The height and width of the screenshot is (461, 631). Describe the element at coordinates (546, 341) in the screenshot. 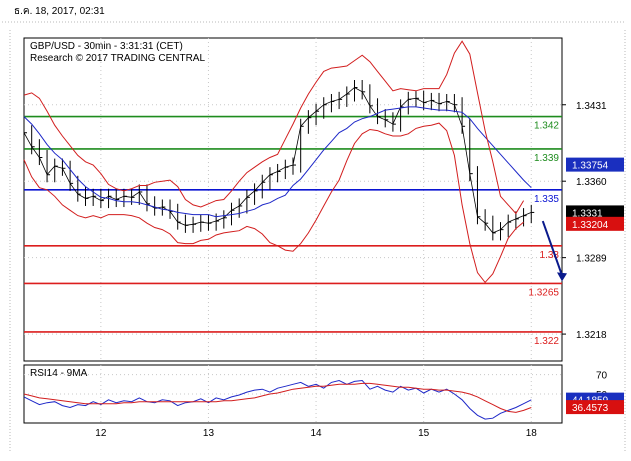

I see `level-label: 1.322` at that location.